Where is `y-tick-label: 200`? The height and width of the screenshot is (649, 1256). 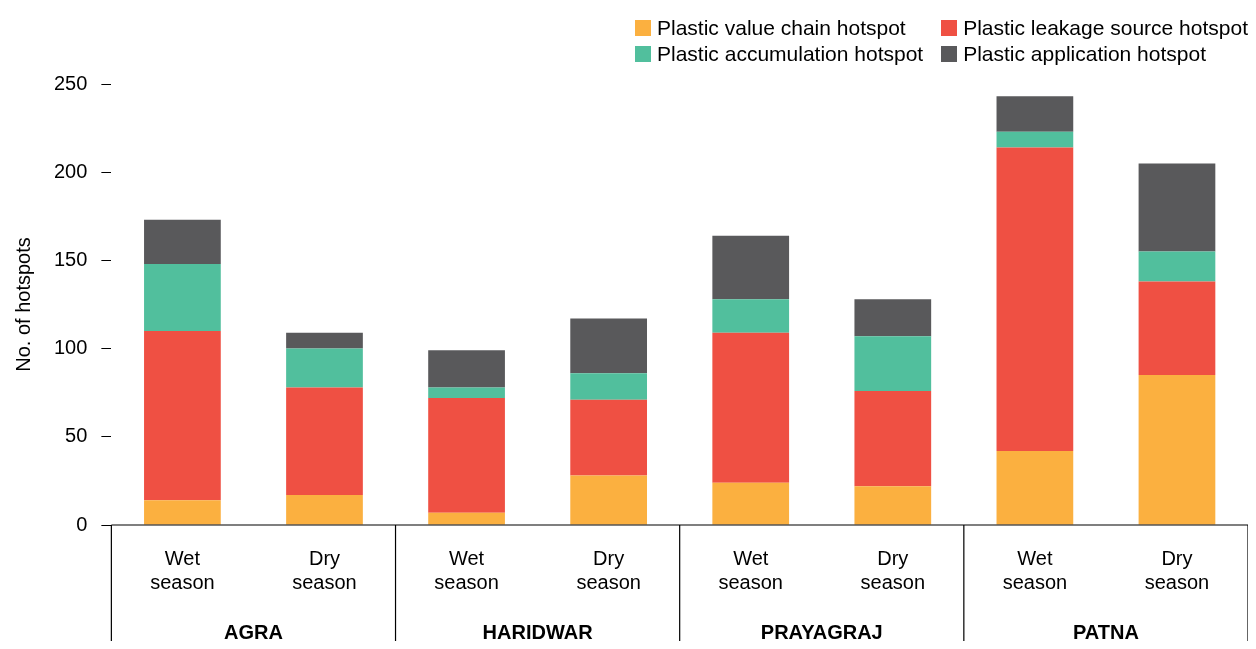 y-tick-label: 200 is located at coordinates (70, 170).